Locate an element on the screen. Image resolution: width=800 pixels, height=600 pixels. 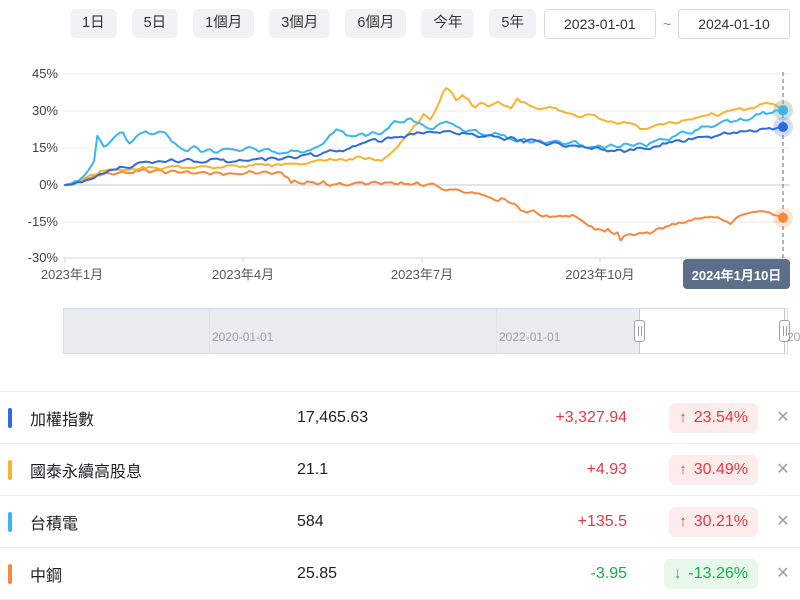
table-row-cathay-esg: 國泰永續高股息 21.1 +4.93 ↑ 30.49% ✕ is located at coordinates (400, 470).